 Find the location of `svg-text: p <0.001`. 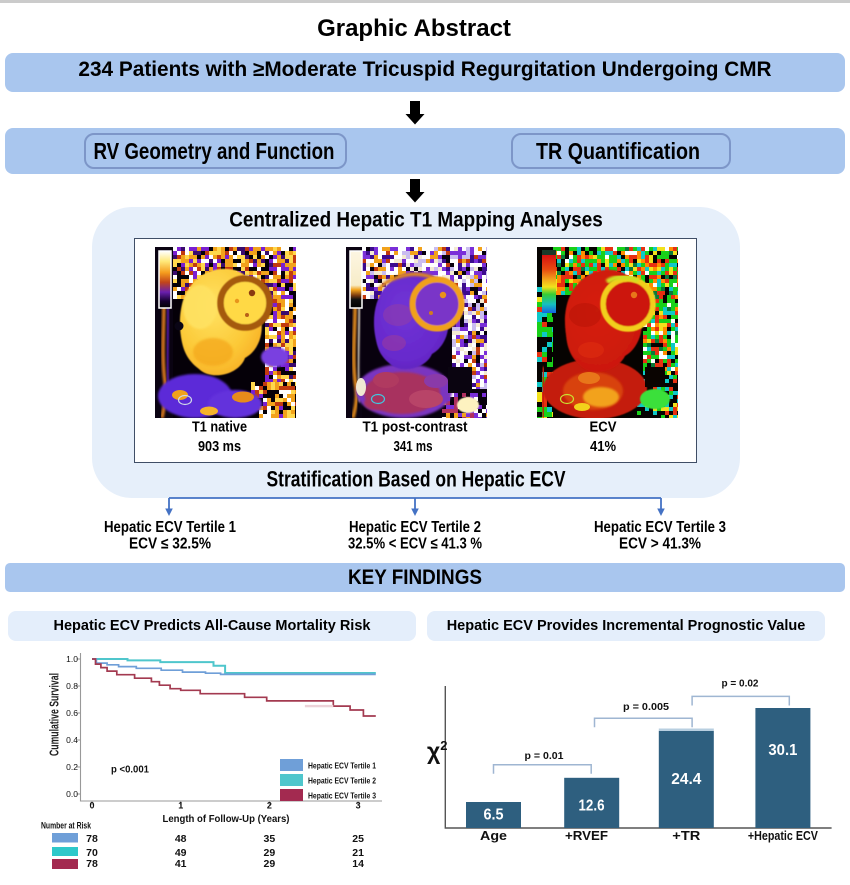

svg-text: p <0.001 is located at coordinates (130, 770).